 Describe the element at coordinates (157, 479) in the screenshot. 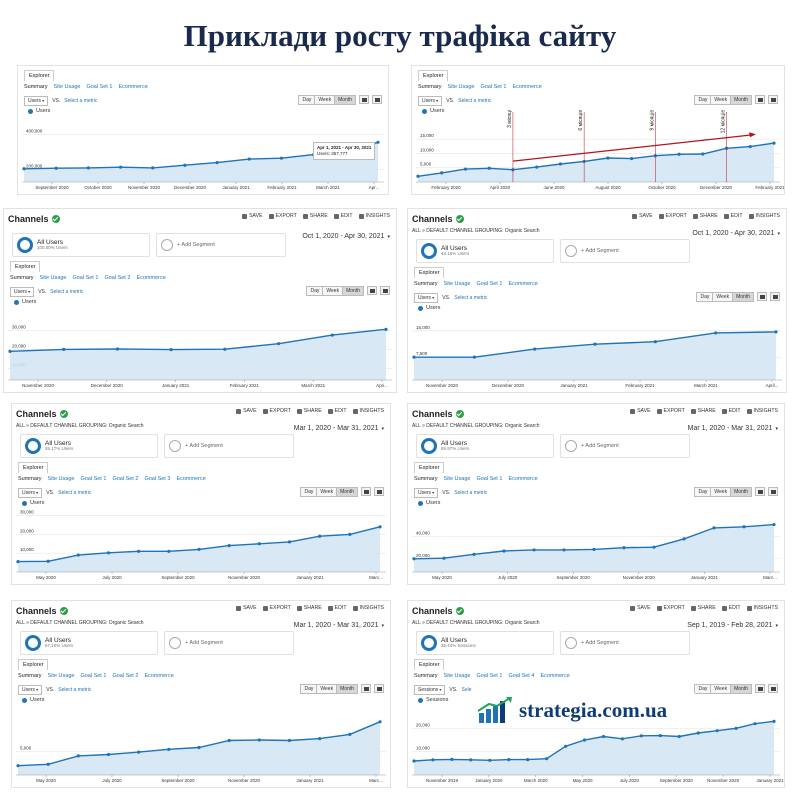

I see `subtab-goal-set-3: Goal Set 3` at that location.